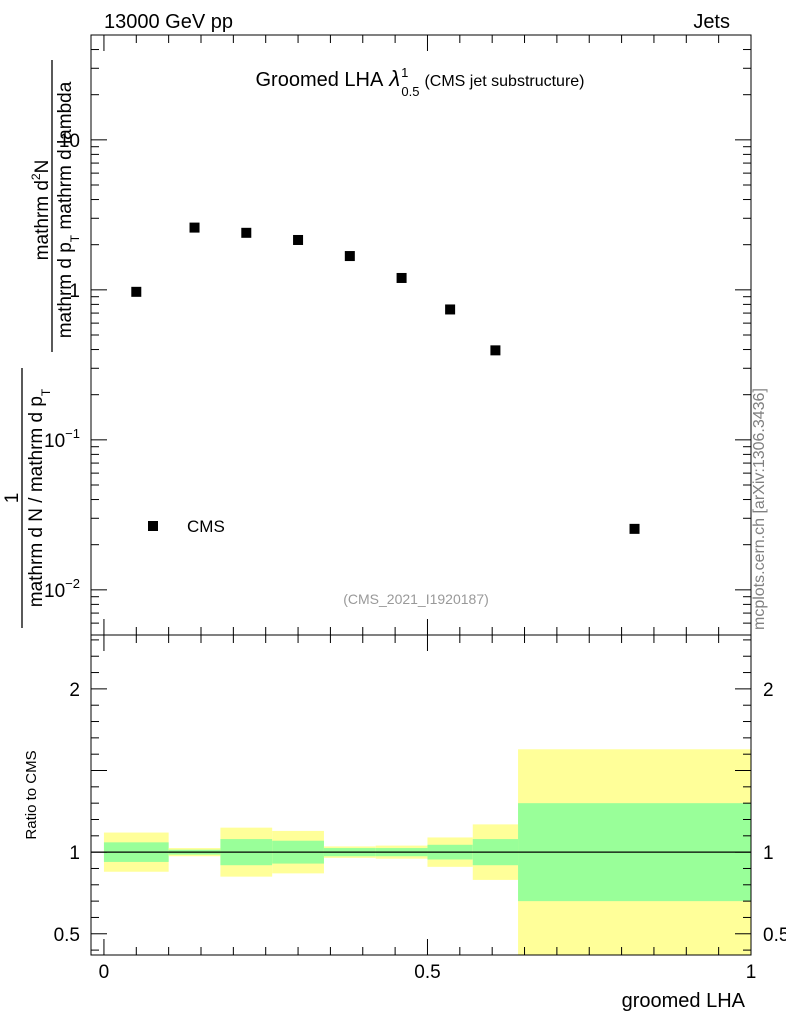 Image resolution: width=786 pixels, height=1029 pixels. Describe the element at coordinates (67, 935) in the screenshot. I see `ratio-y-tick-label-left: 0.5` at that location.